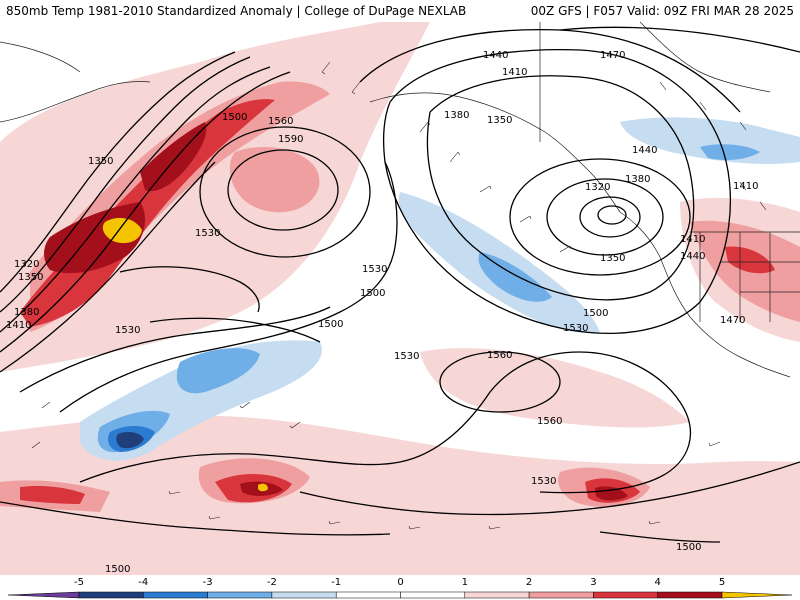 The image size is (800, 600). I want to click on colorbar-tick-label: -4, so click(143, 582).